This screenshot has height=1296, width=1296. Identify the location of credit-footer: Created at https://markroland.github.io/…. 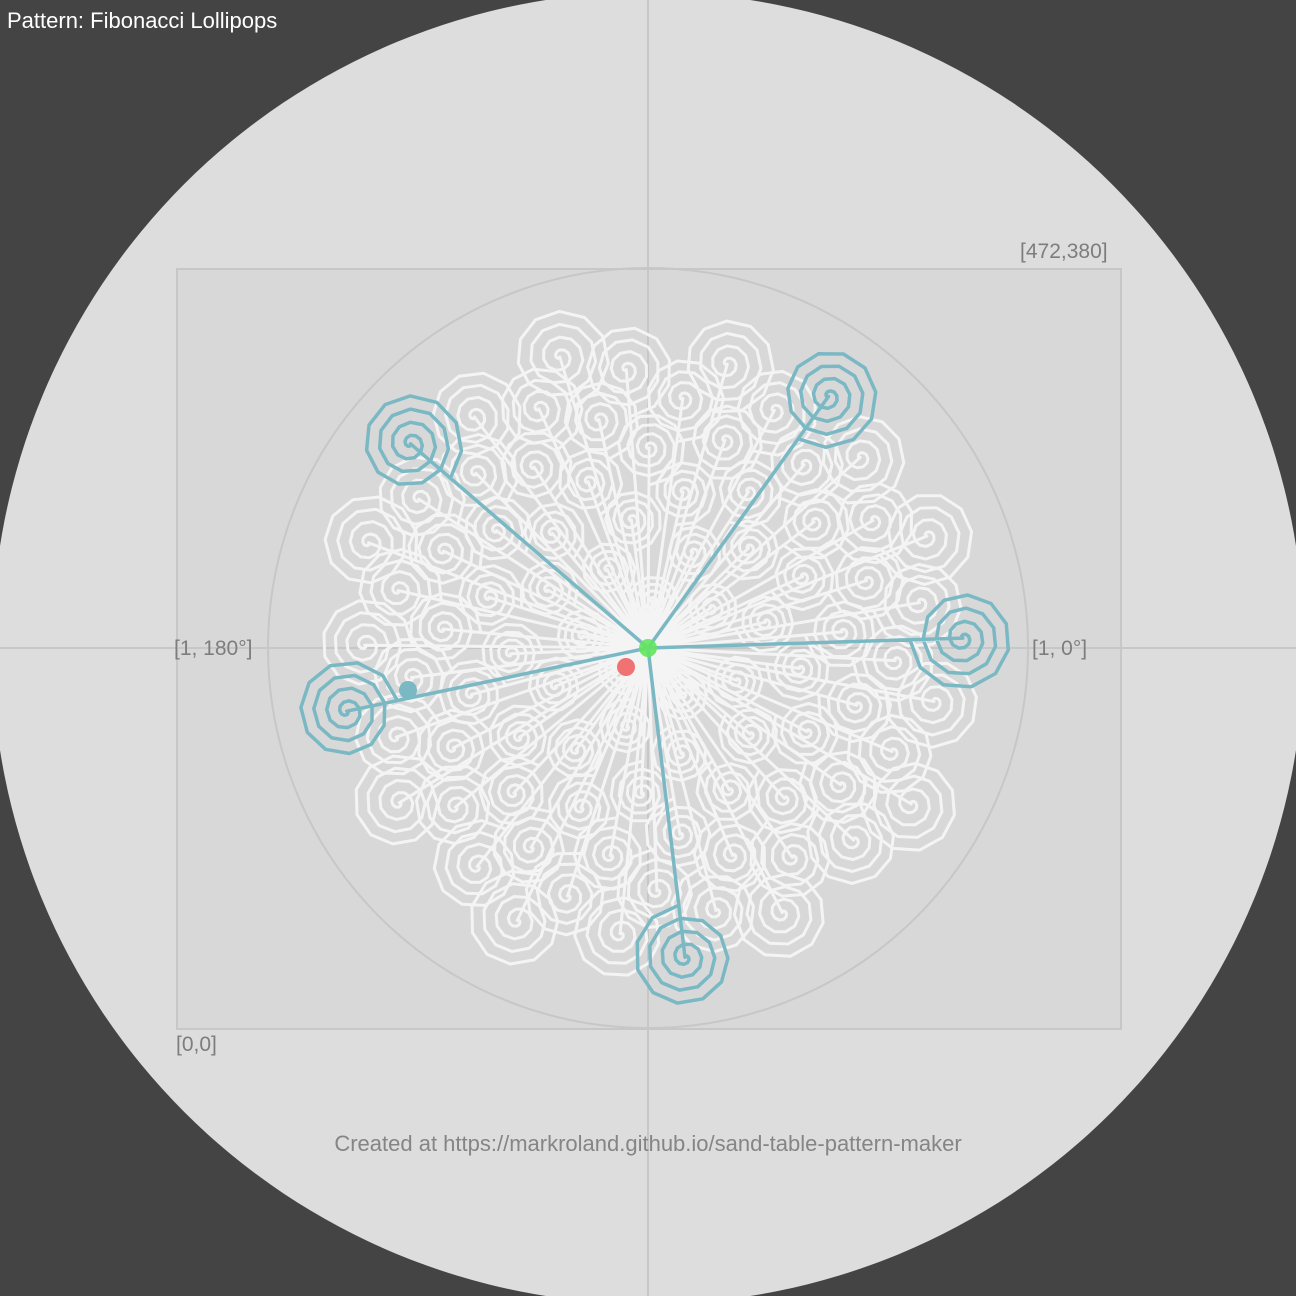
(648, 1143).